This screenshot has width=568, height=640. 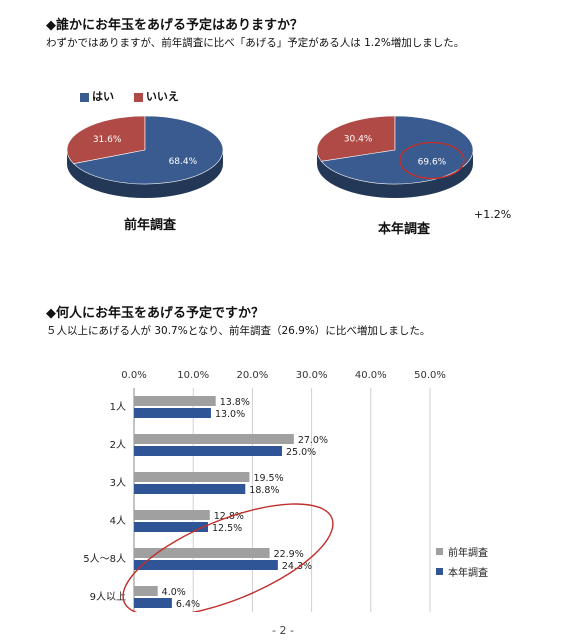 I want to click on legend-swatch-yes, so click(x=84, y=97).